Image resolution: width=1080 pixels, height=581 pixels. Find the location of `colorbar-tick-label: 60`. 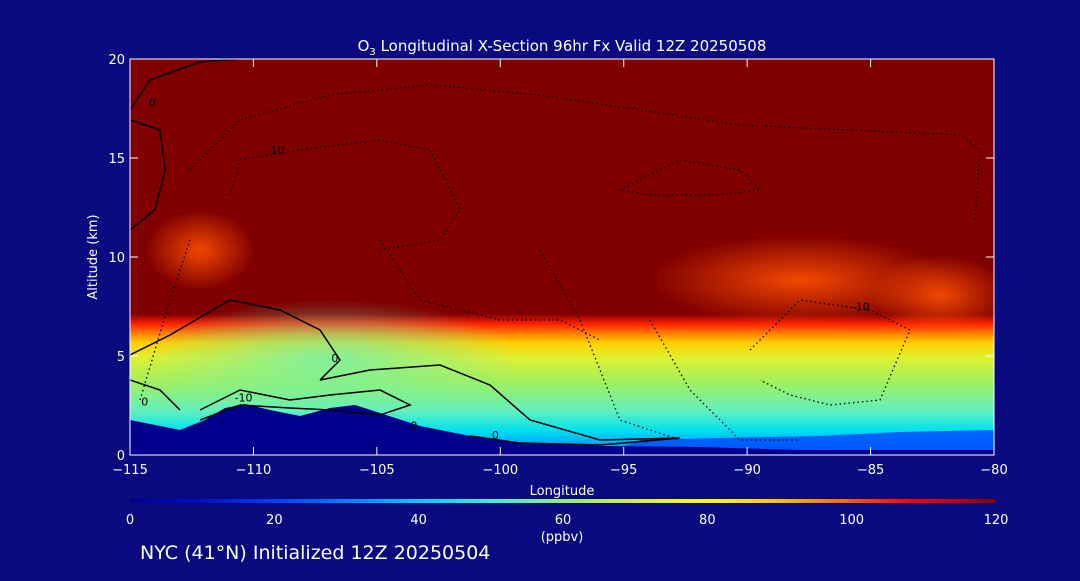

colorbar-tick-label: 60 is located at coordinates (563, 520).